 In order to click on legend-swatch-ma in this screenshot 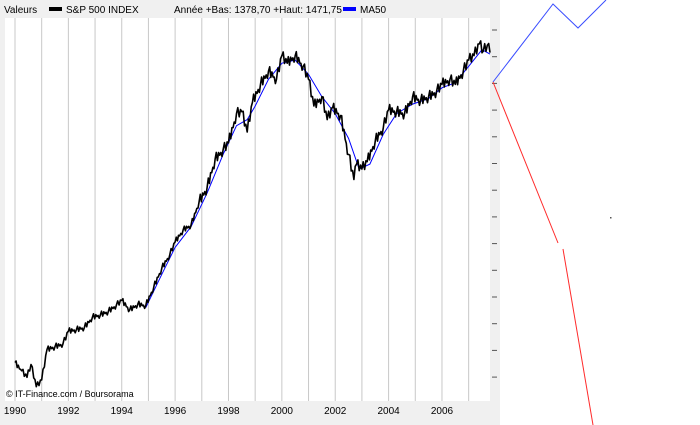, I will do `click(349, 9)`.